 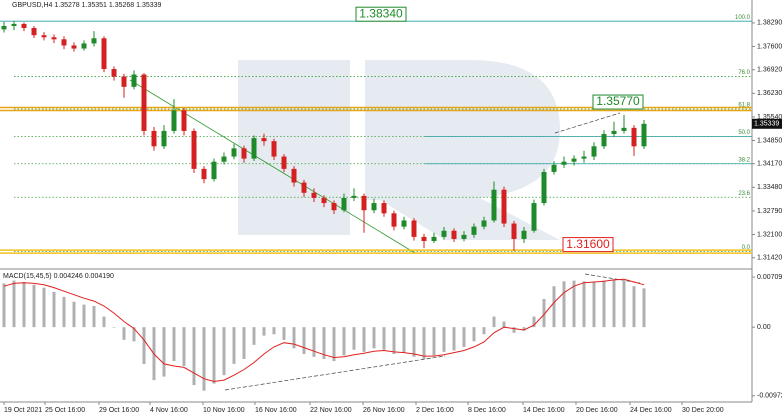 I want to click on fib-level-label: 50.0, so click(x=744, y=133).